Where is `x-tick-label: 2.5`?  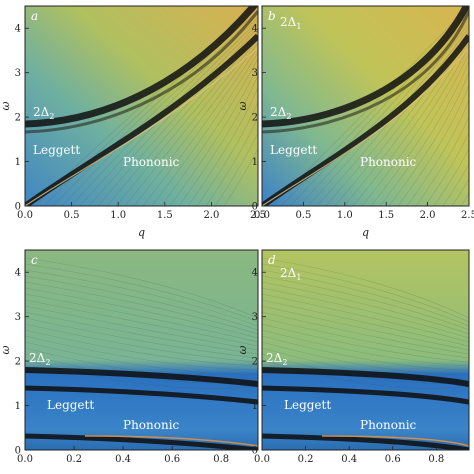
x-tick-label: 2.5 is located at coordinates (467, 215).